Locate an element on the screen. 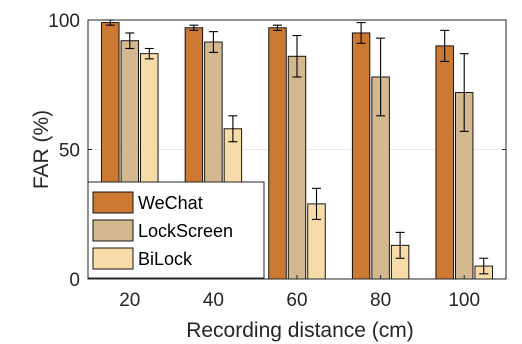 The width and height of the screenshot is (522, 344). legend-item-lockscreen: LockScreen is located at coordinates (162, 230).